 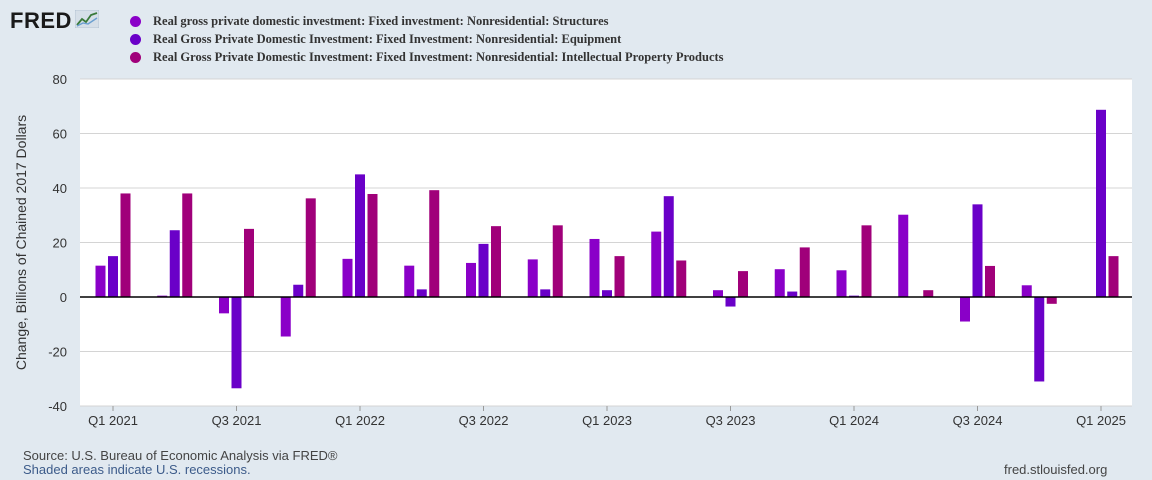 What do you see at coordinates (135, 21) in the screenshot?
I see `legend-swatch-structures` at bounding box center [135, 21].